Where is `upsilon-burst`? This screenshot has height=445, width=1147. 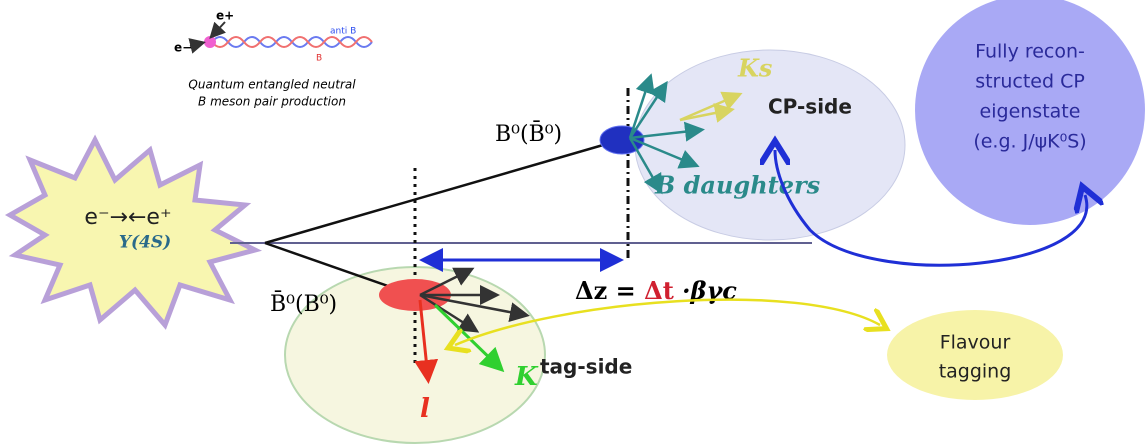
upsilon-burst is located at coordinates (133, 232).